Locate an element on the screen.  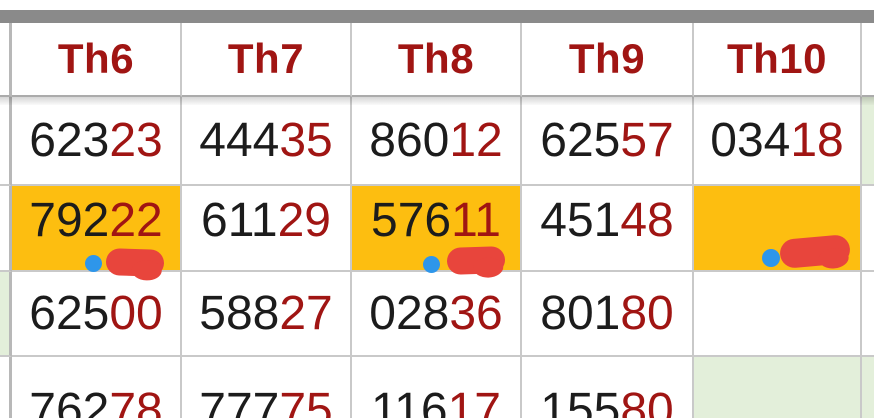
column-header-label: Th10 is located at coordinates (777, 58).